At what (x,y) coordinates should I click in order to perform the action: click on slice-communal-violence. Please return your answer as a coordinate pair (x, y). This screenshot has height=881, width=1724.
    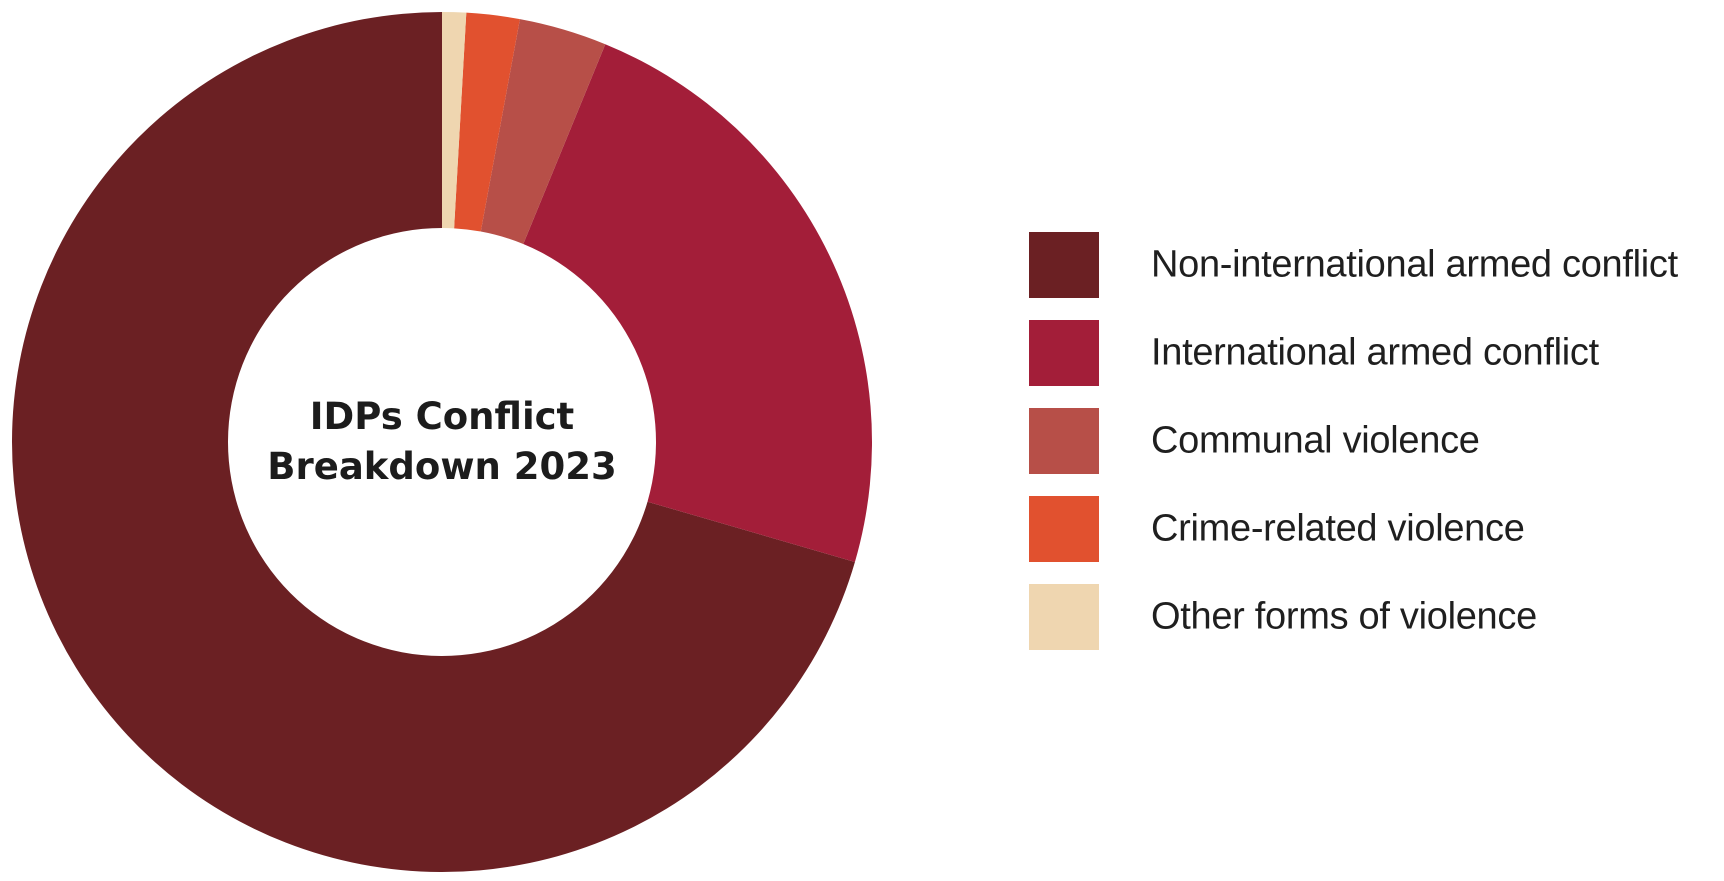
    Looking at the image, I should click on (543, 132).